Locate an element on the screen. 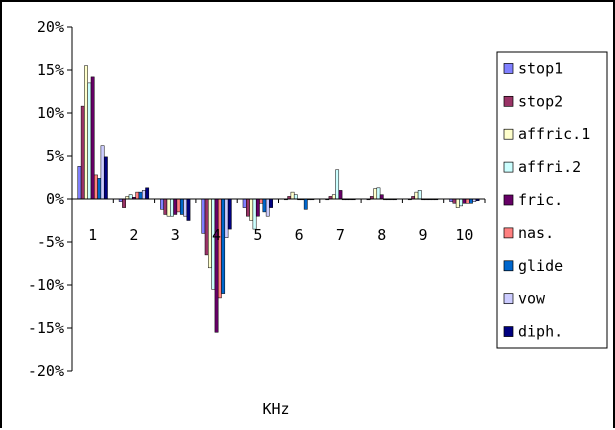 The width and height of the screenshot is (615, 430). x-tick-label: 1 is located at coordinates (92, 235).